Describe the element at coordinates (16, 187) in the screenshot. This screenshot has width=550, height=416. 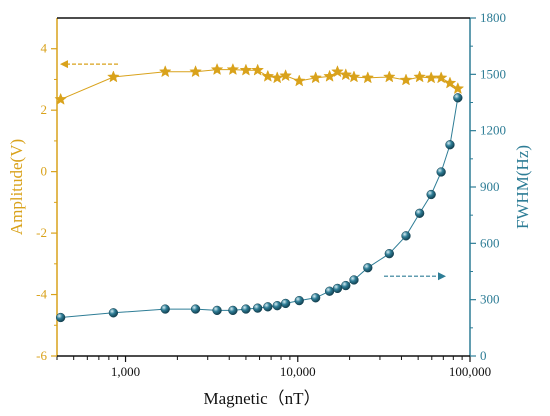
I see `left-y-axis-label: Amplitude(V)` at that location.